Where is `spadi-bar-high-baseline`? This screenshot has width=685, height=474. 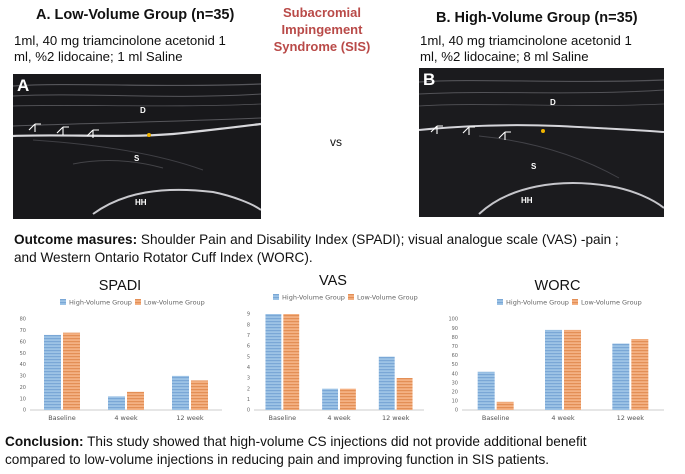 spadi-bar-high-baseline is located at coordinates (52, 372).